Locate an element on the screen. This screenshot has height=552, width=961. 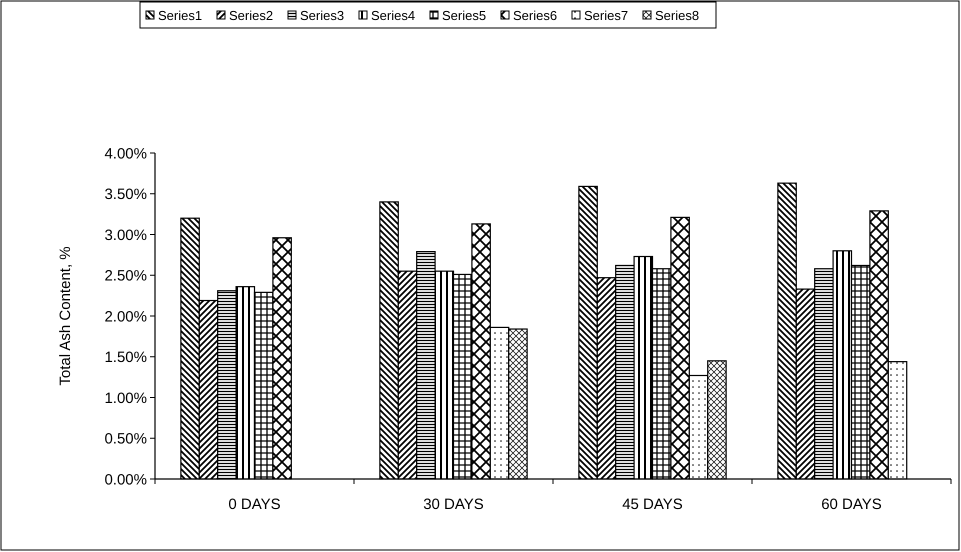
y-tick-label: 0.00% is located at coordinates (125, 479).